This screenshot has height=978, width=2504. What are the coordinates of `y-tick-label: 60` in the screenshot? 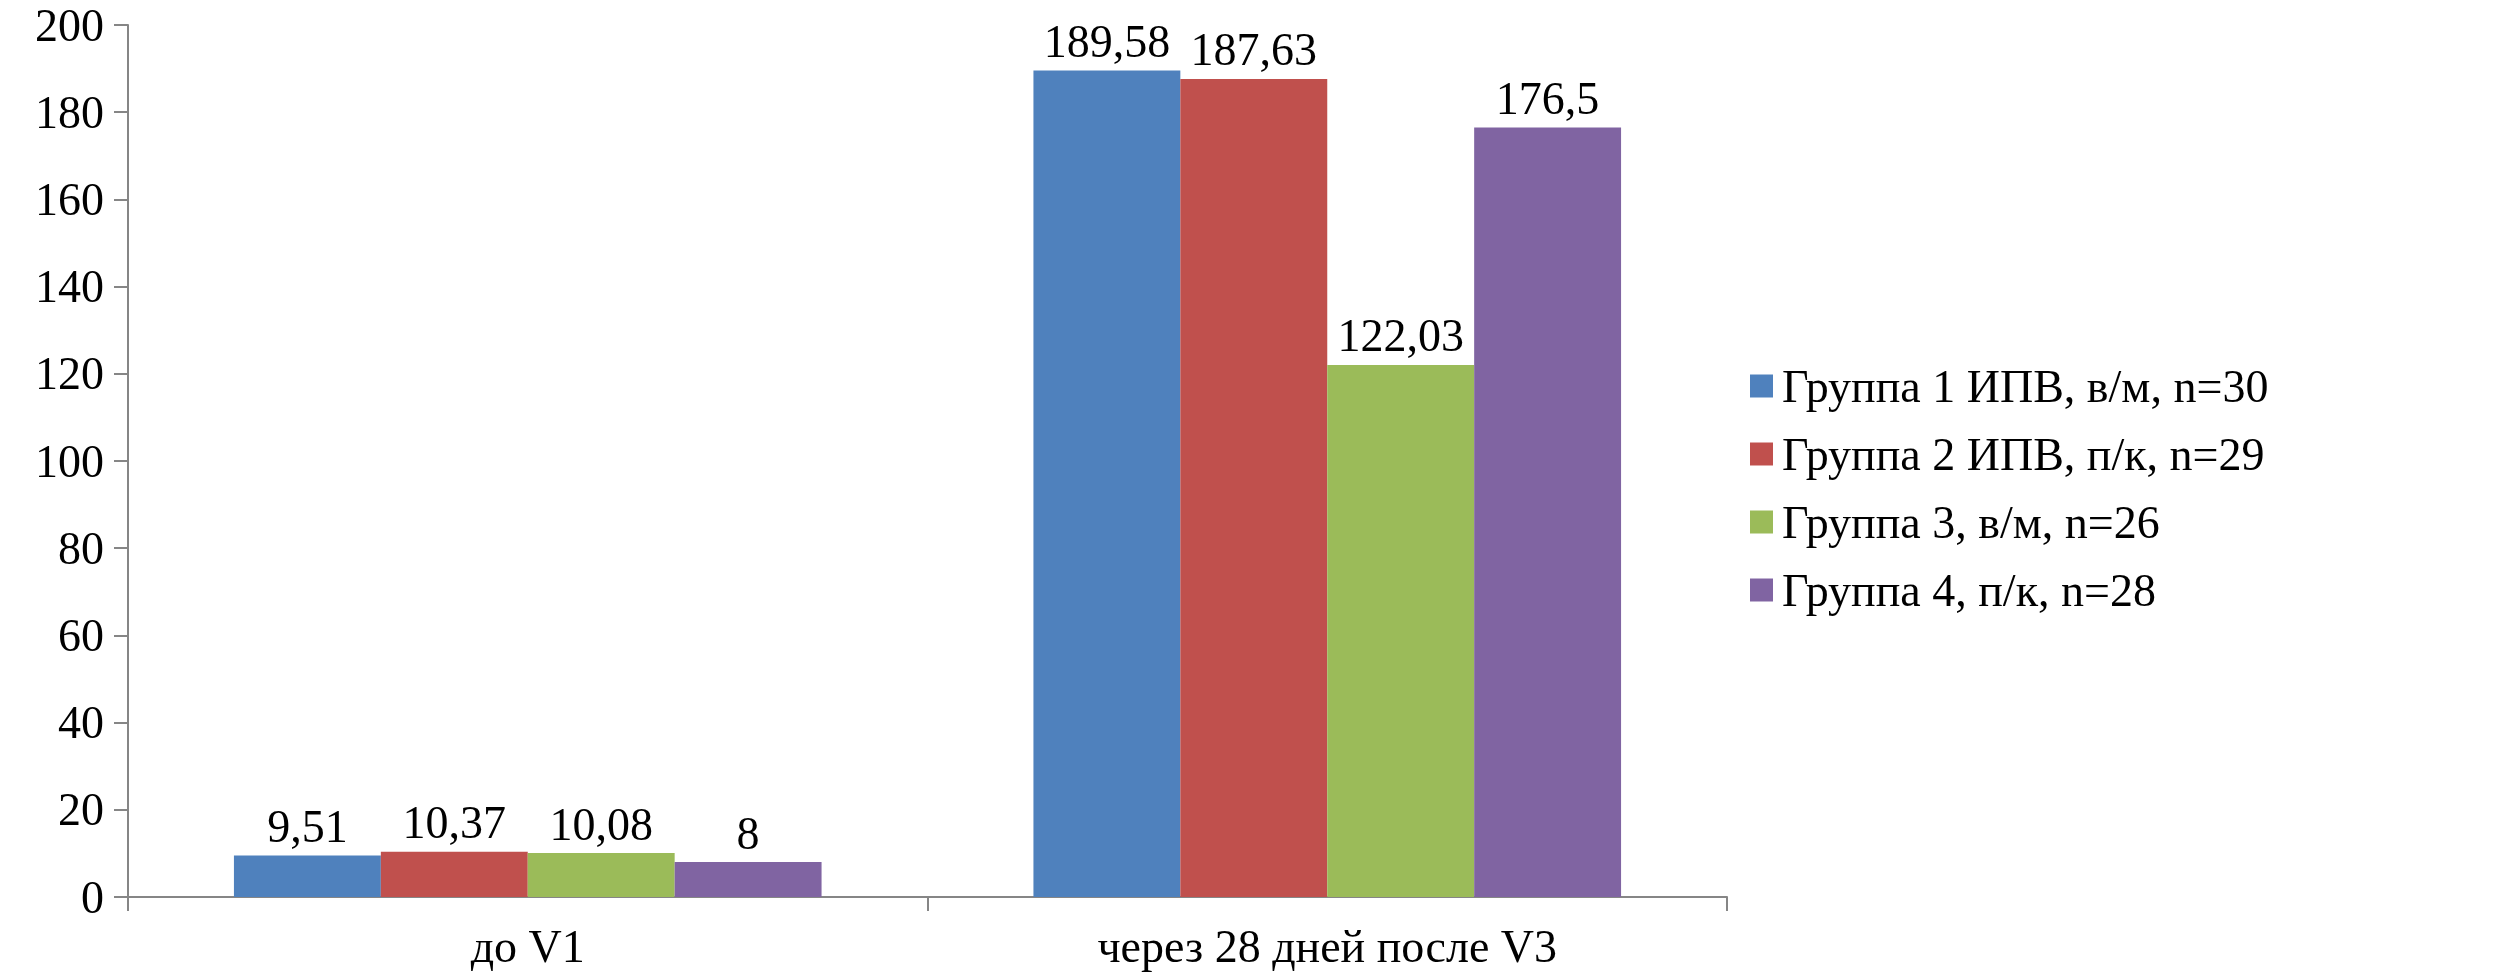 It's located at (81, 635).